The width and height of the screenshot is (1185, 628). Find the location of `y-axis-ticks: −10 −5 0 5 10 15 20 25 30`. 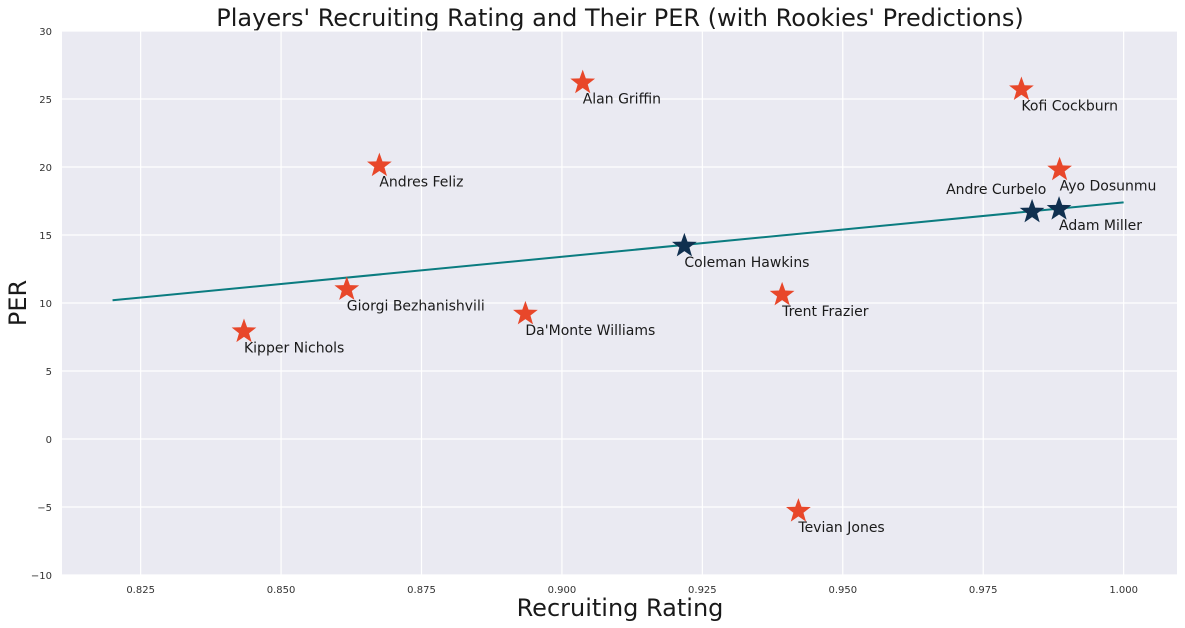

y-axis-ticks: −10 −5 0 5 10 15 20 25 30 is located at coordinates (41, 304).